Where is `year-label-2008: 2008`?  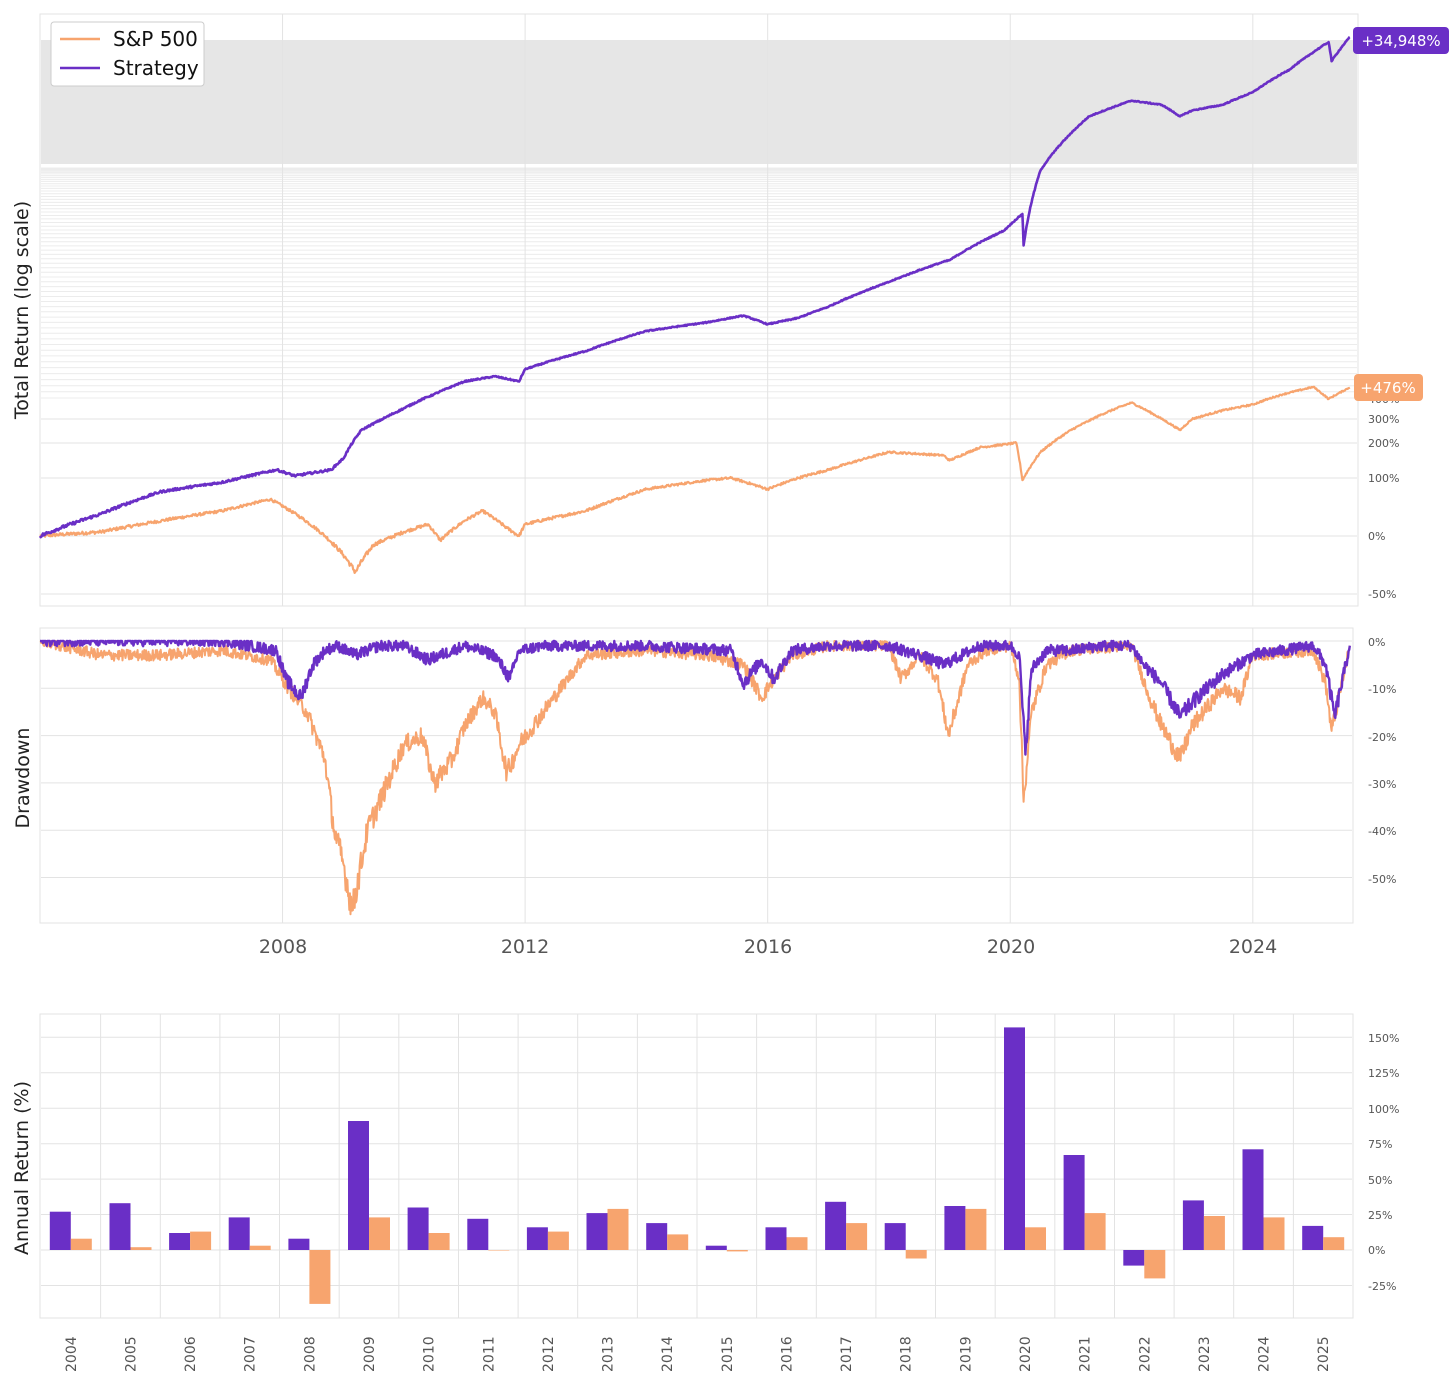 year-label-2008: 2008 is located at coordinates (310, 1354).